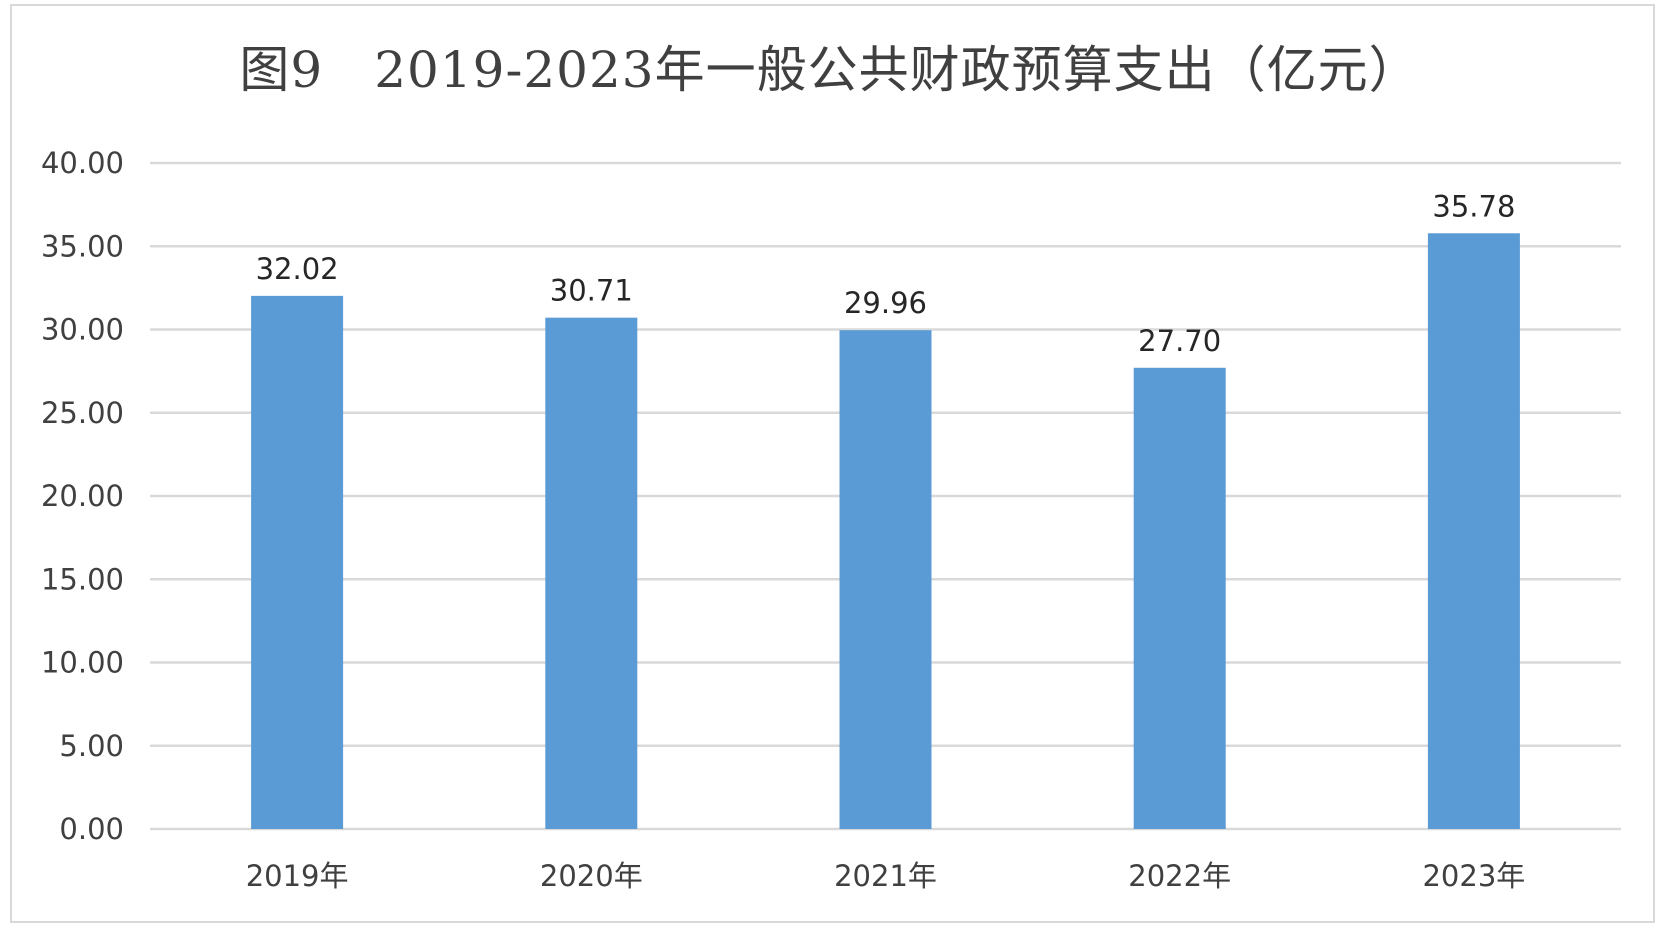 Image resolution: width=1659 pixels, height=927 pixels. What do you see at coordinates (91, 746) in the screenshot?
I see `y-tick-label: 5.00` at bounding box center [91, 746].